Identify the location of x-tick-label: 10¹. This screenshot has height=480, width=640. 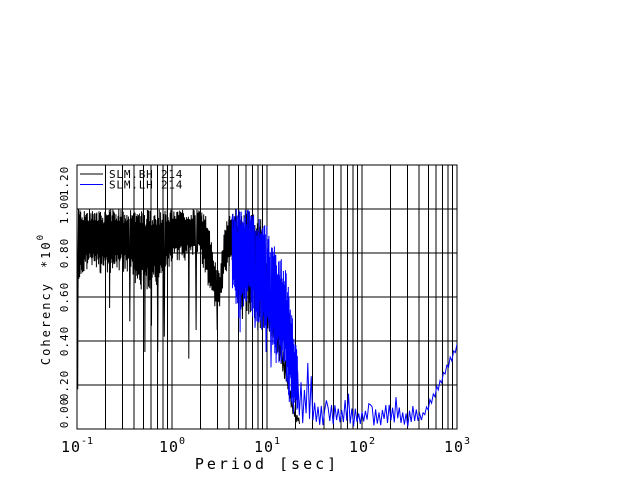
(267, 446).